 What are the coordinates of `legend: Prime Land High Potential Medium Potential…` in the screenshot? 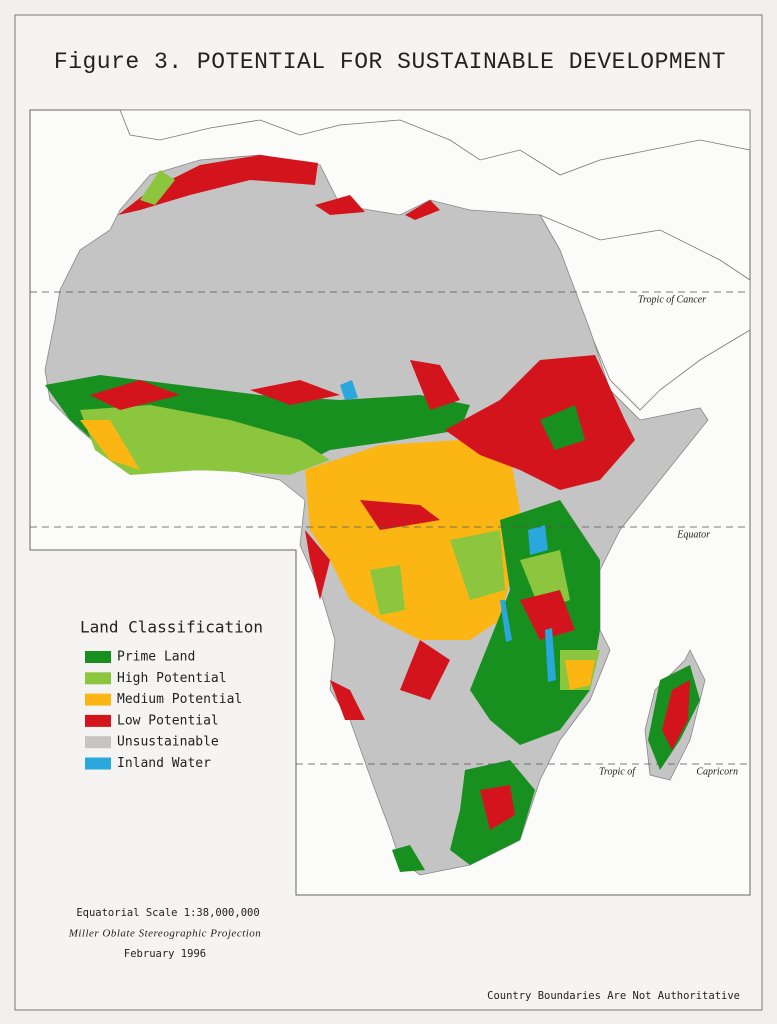 It's located at (163, 710).